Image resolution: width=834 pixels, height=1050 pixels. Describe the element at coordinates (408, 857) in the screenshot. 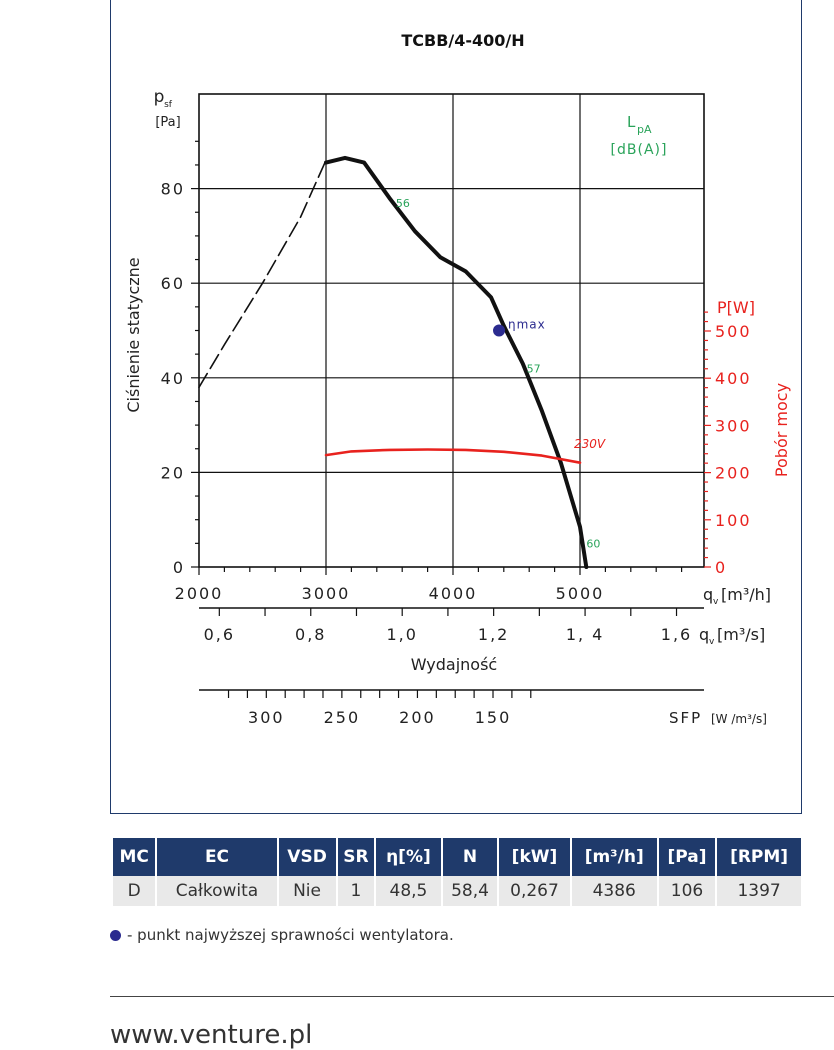

I see `table-header-cell: η[%]` at that location.